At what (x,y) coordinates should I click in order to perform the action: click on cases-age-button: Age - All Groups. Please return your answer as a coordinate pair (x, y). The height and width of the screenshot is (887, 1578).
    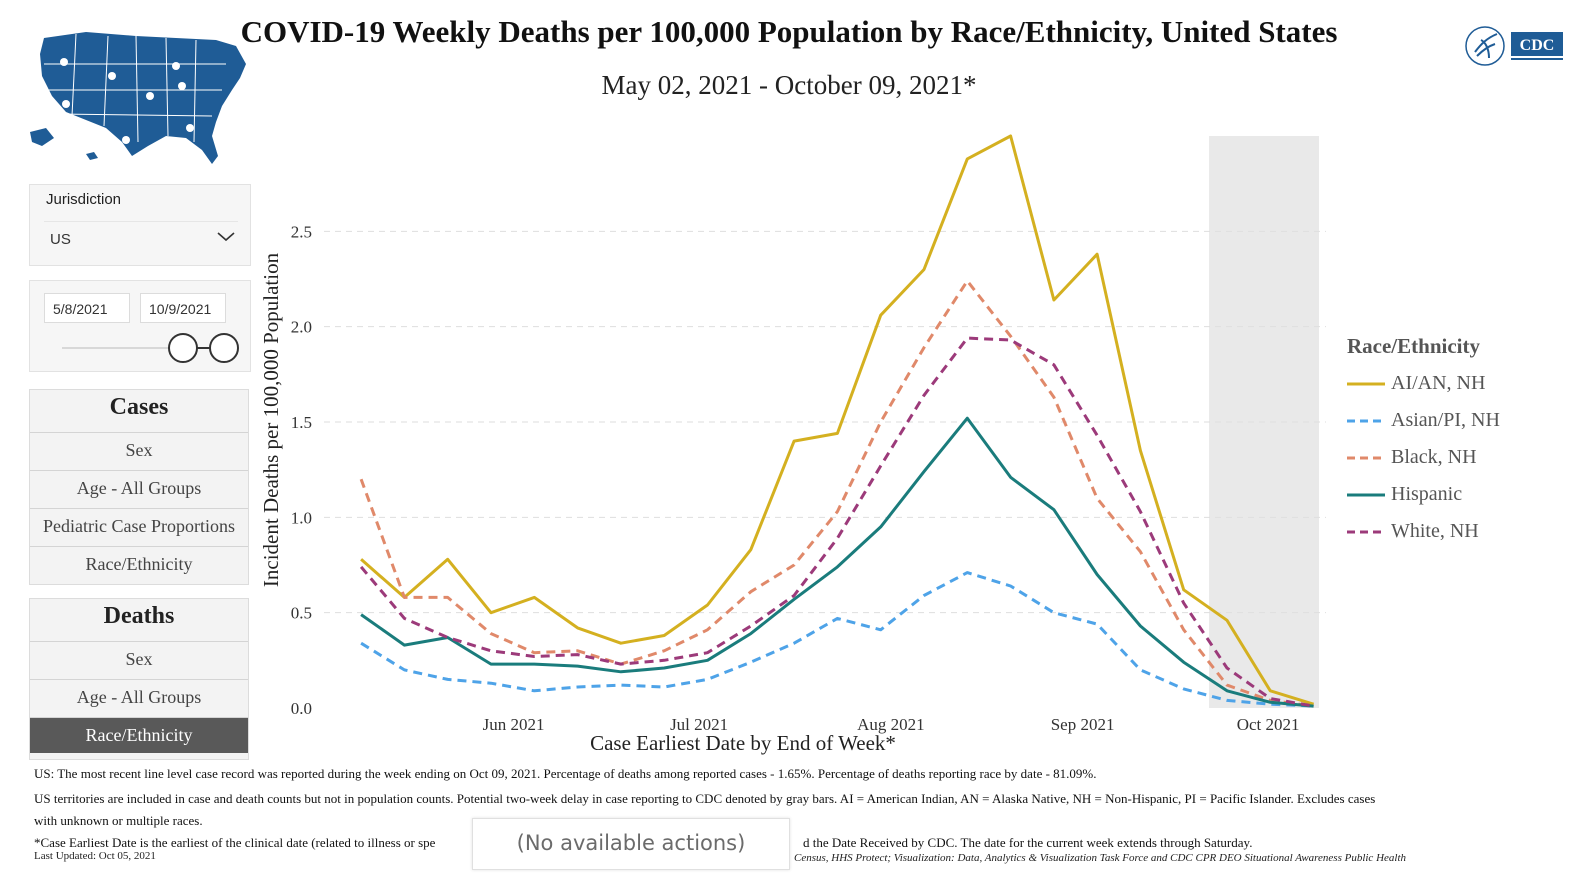
    Looking at the image, I should click on (139, 488).